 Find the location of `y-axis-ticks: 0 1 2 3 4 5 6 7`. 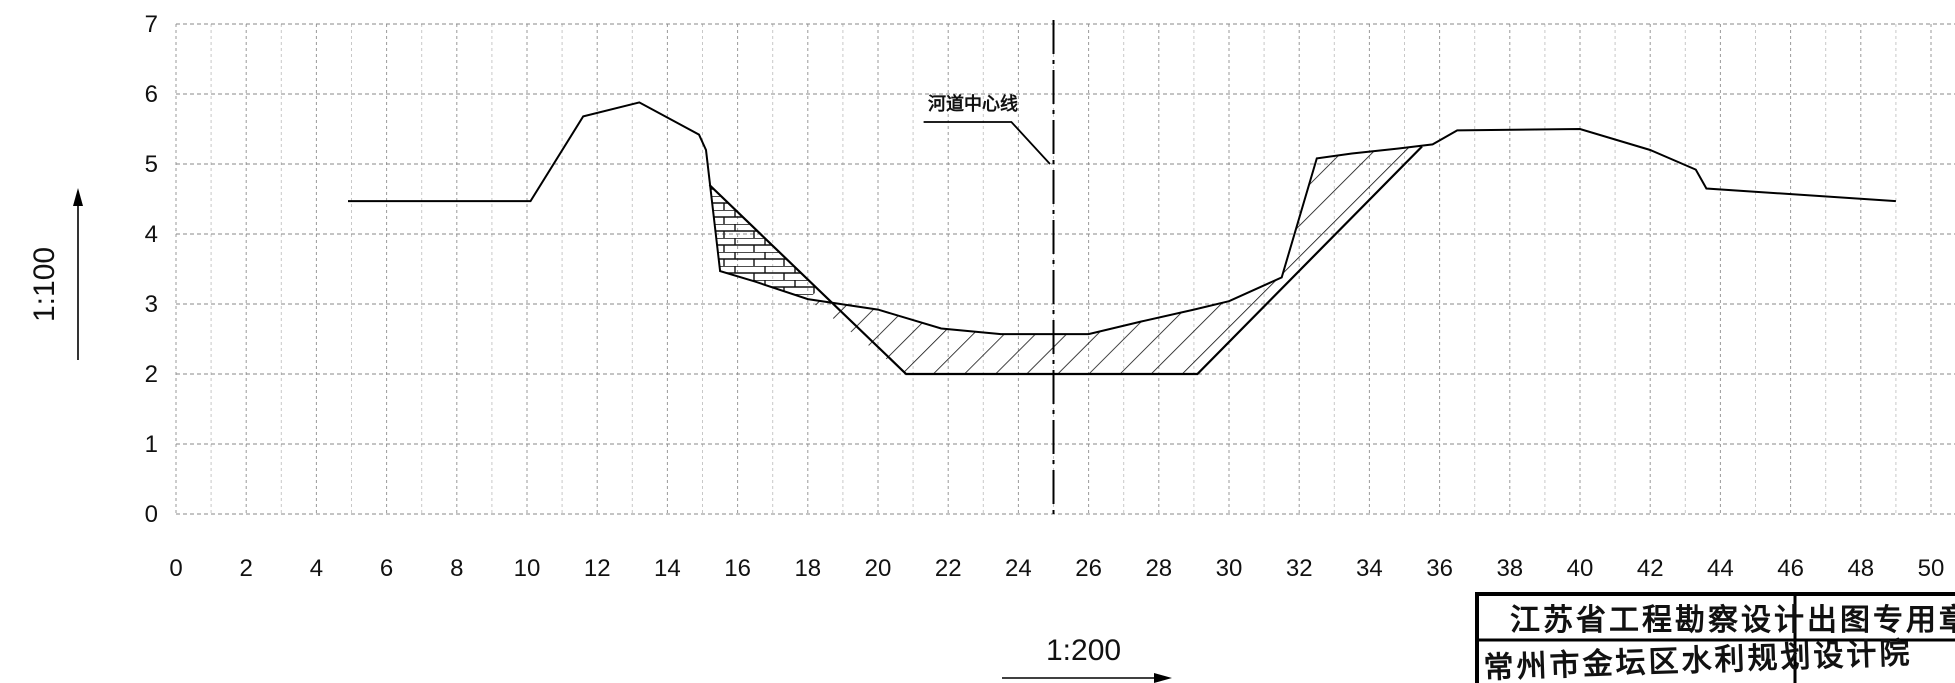

y-axis-ticks: 0 1 2 3 4 5 6 7 is located at coordinates (151, 269).